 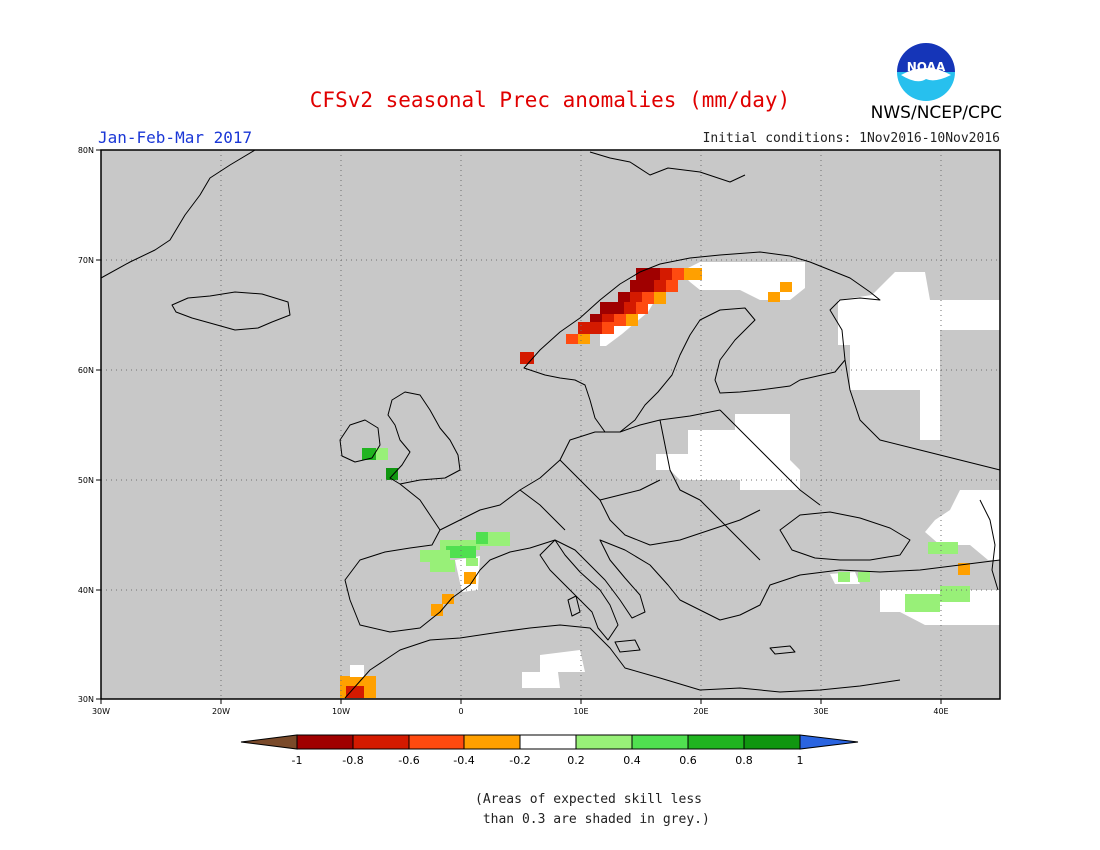 What do you see at coordinates (940, 711) in the screenshot?
I see `lon-tick-label: 40E` at bounding box center [940, 711].